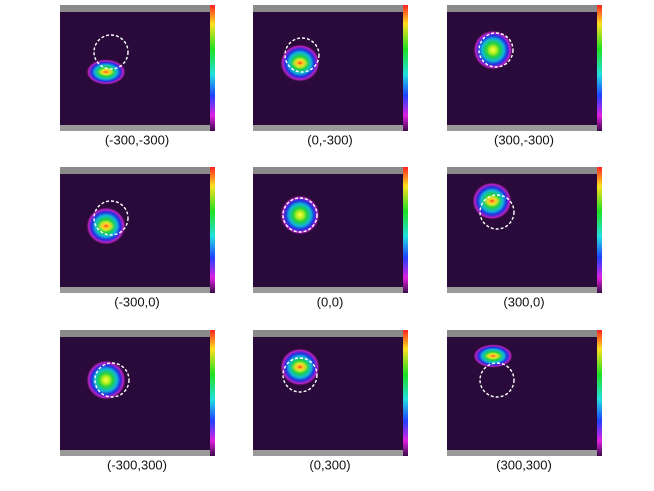 This screenshot has height=491, width=654. I want to click on panel-caption: (0,-300), so click(330, 139).